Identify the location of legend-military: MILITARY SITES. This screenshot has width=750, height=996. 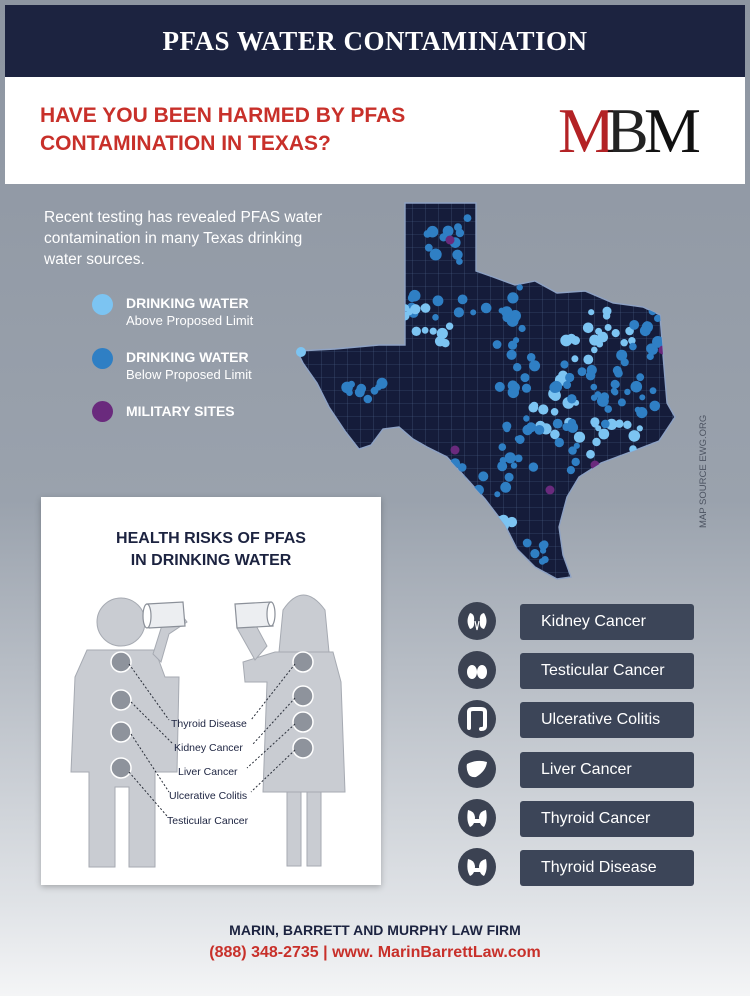
(163, 411).